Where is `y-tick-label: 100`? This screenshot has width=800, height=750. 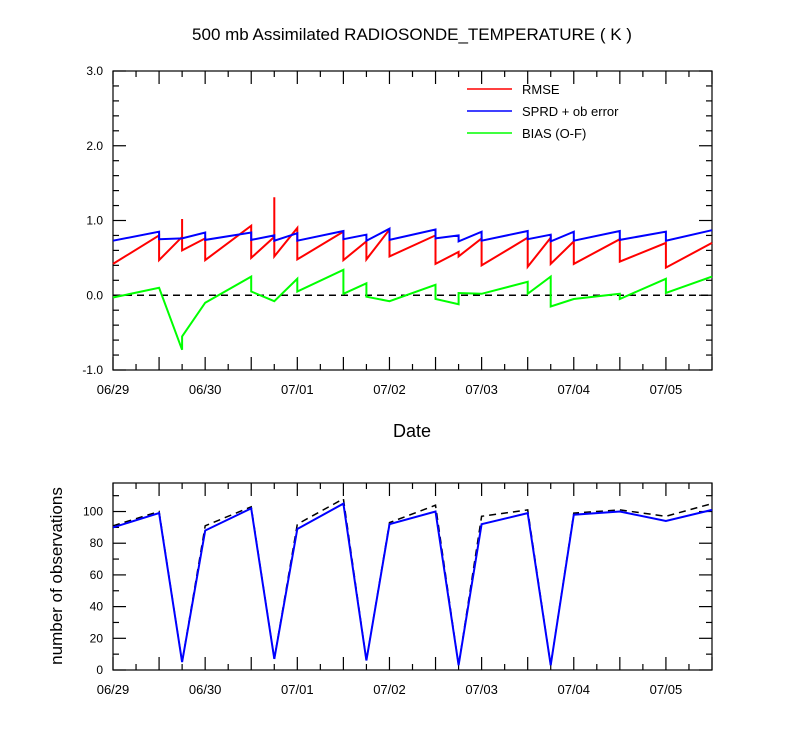 y-tick-label: 100 is located at coordinates (93, 512).